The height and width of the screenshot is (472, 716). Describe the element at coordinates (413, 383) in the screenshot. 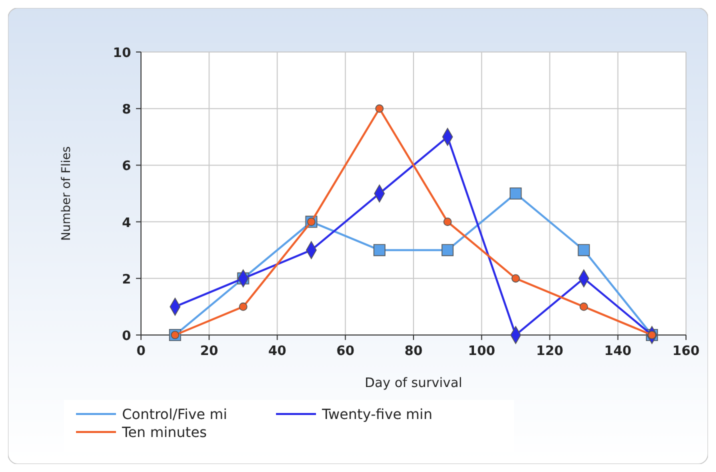

I see `x-axis-title: Day of survival` at that location.